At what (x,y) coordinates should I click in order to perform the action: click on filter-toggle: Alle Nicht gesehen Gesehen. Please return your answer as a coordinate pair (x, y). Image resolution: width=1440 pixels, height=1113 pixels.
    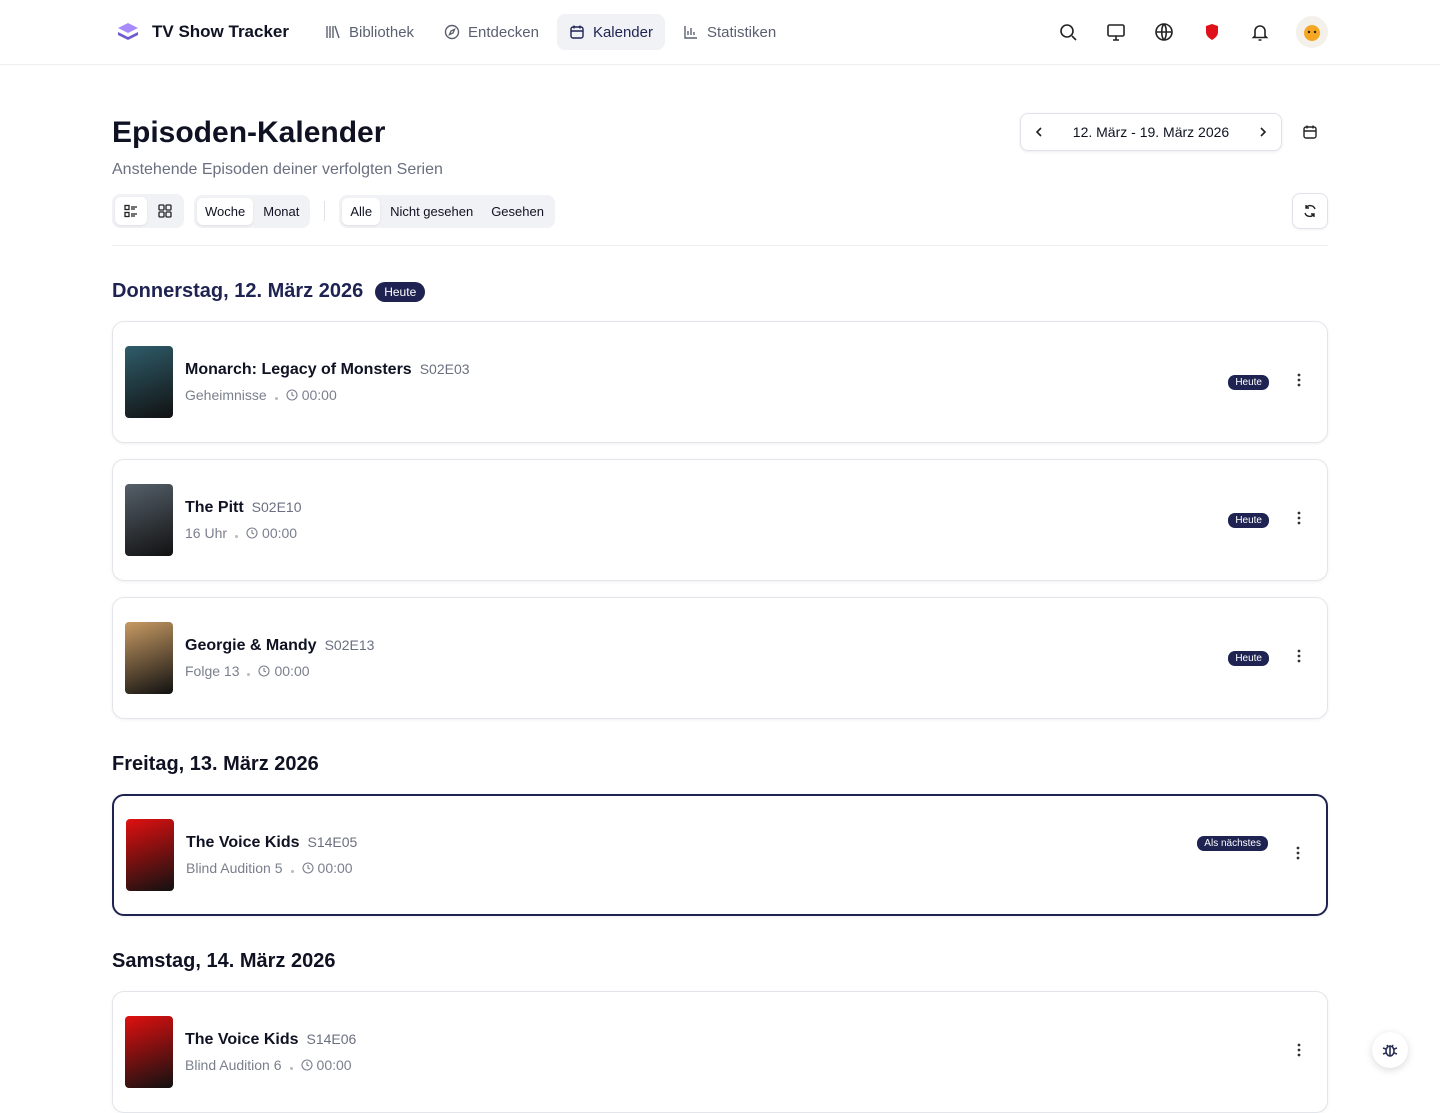
    Looking at the image, I should click on (447, 211).